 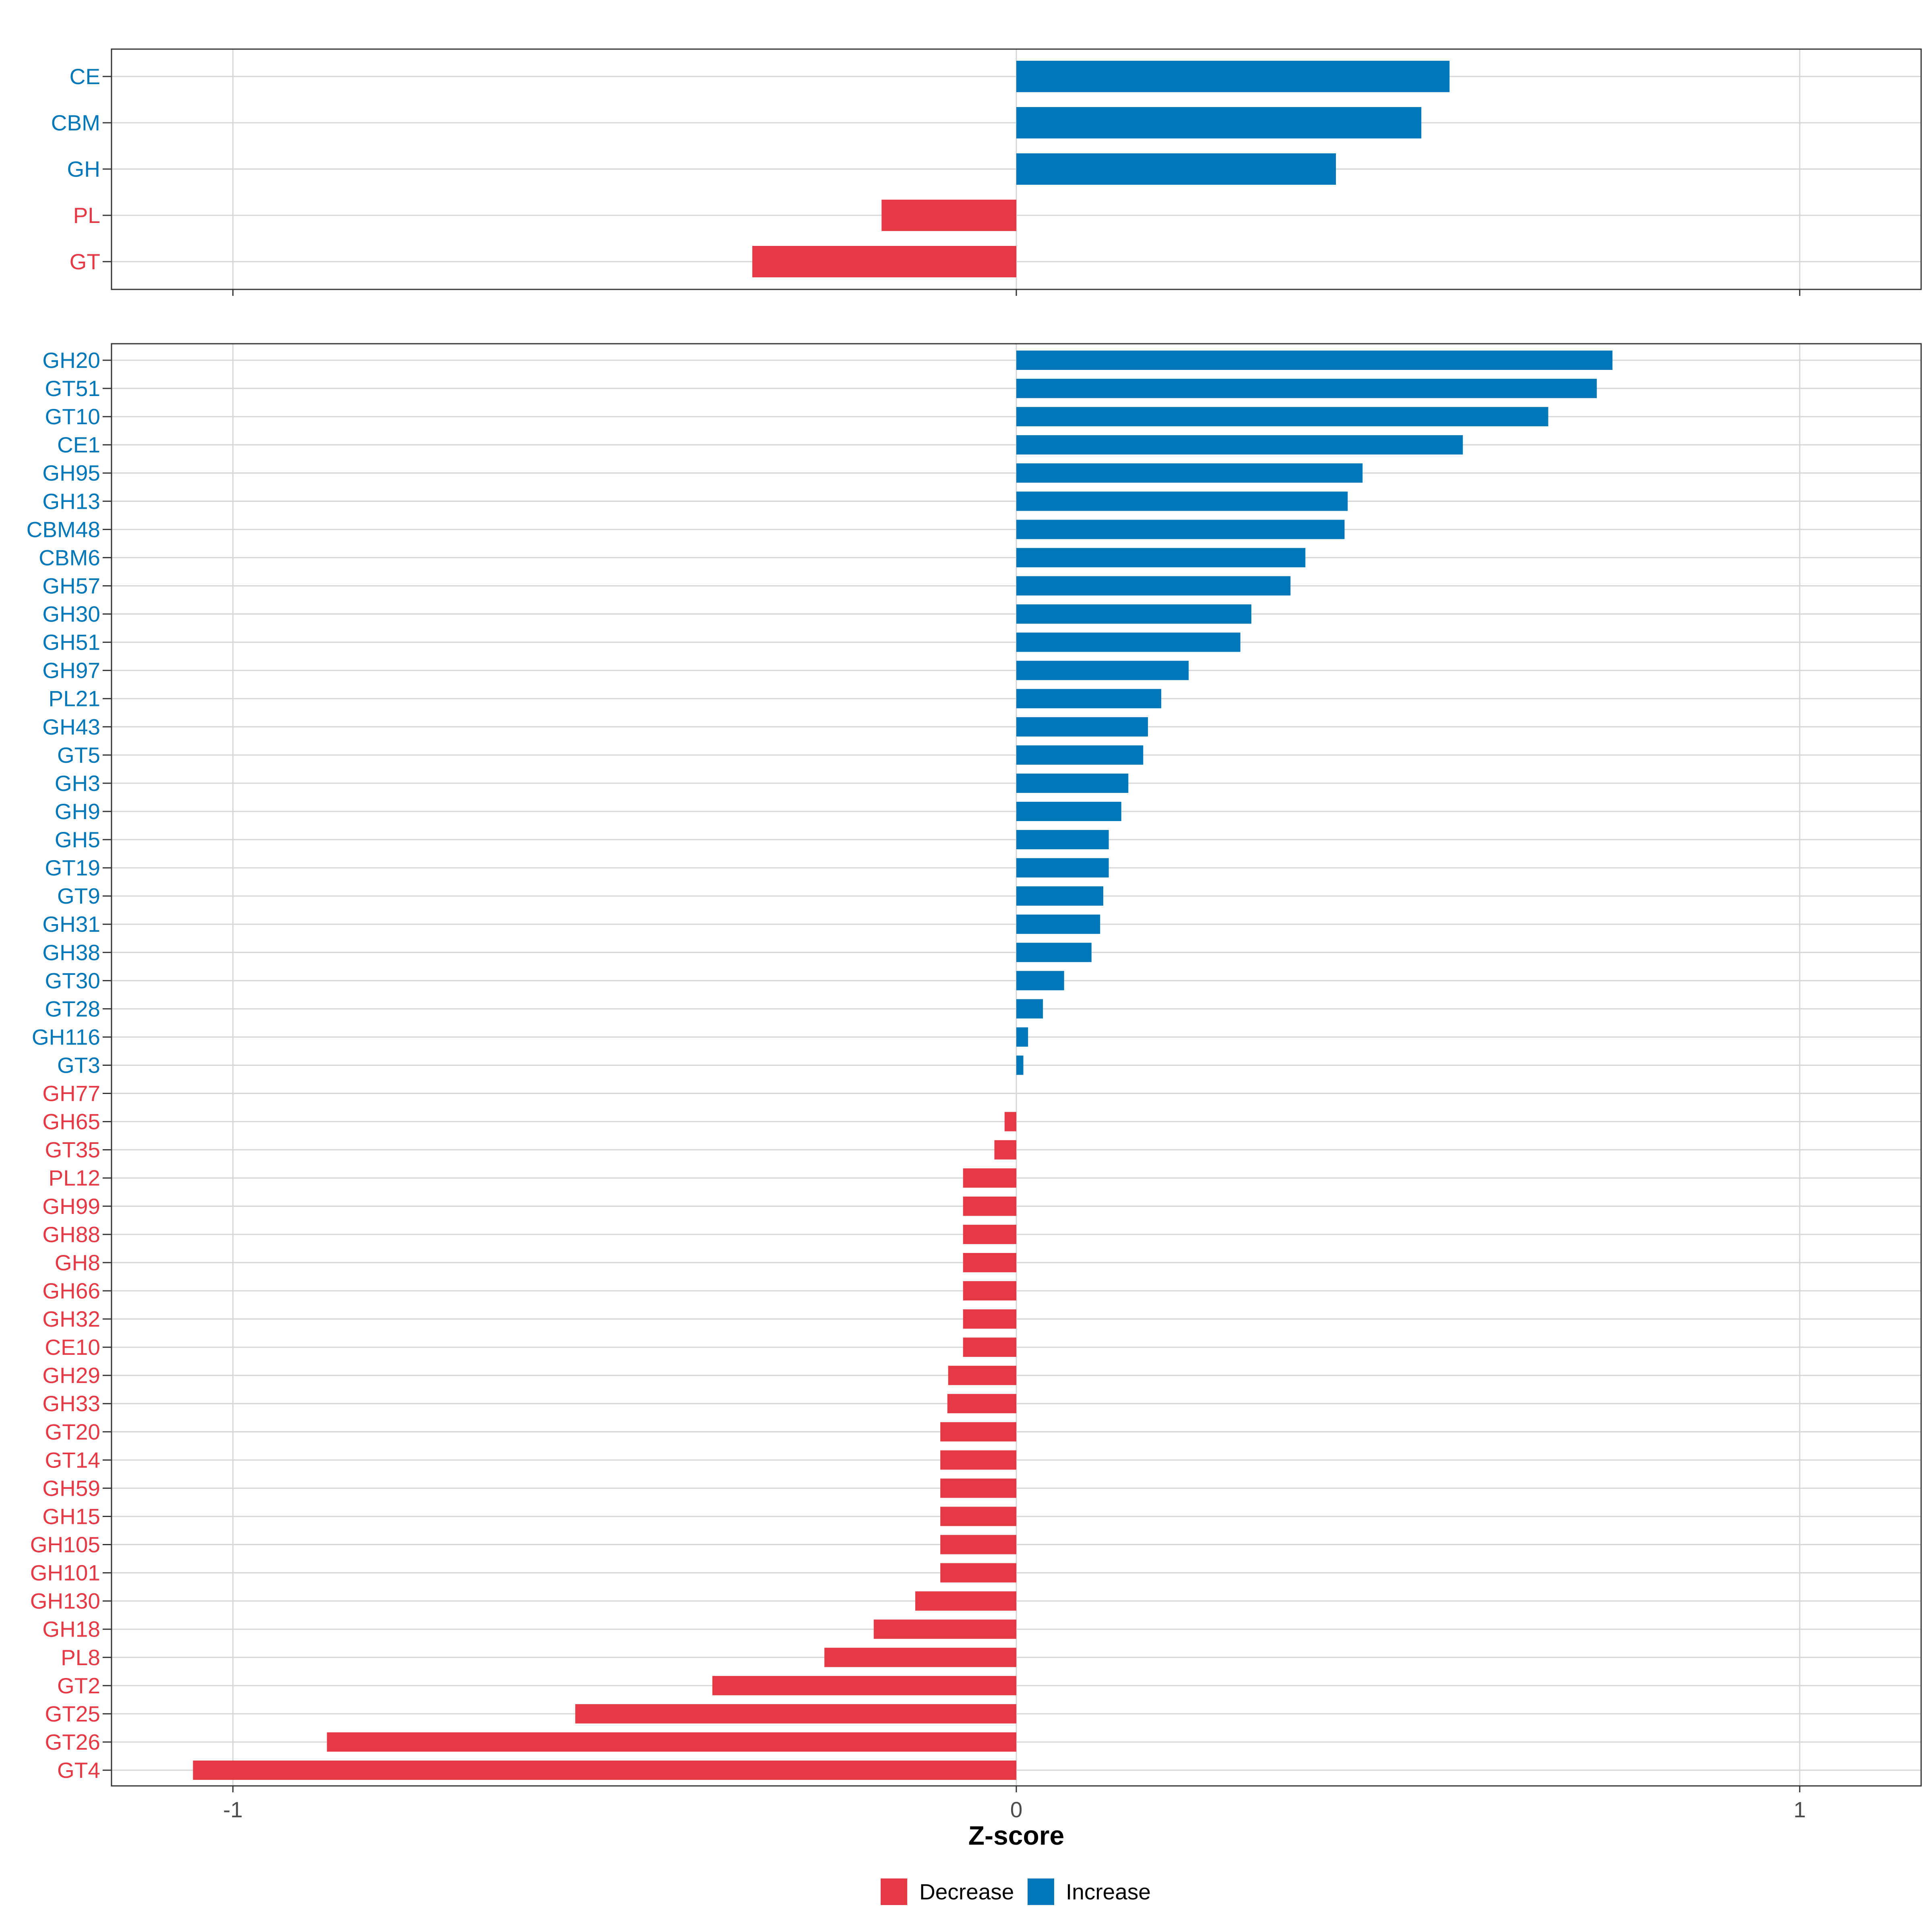 What do you see at coordinates (1020, 1065) in the screenshot?
I see `bottom-bar-gt3` at bounding box center [1020, 1065].